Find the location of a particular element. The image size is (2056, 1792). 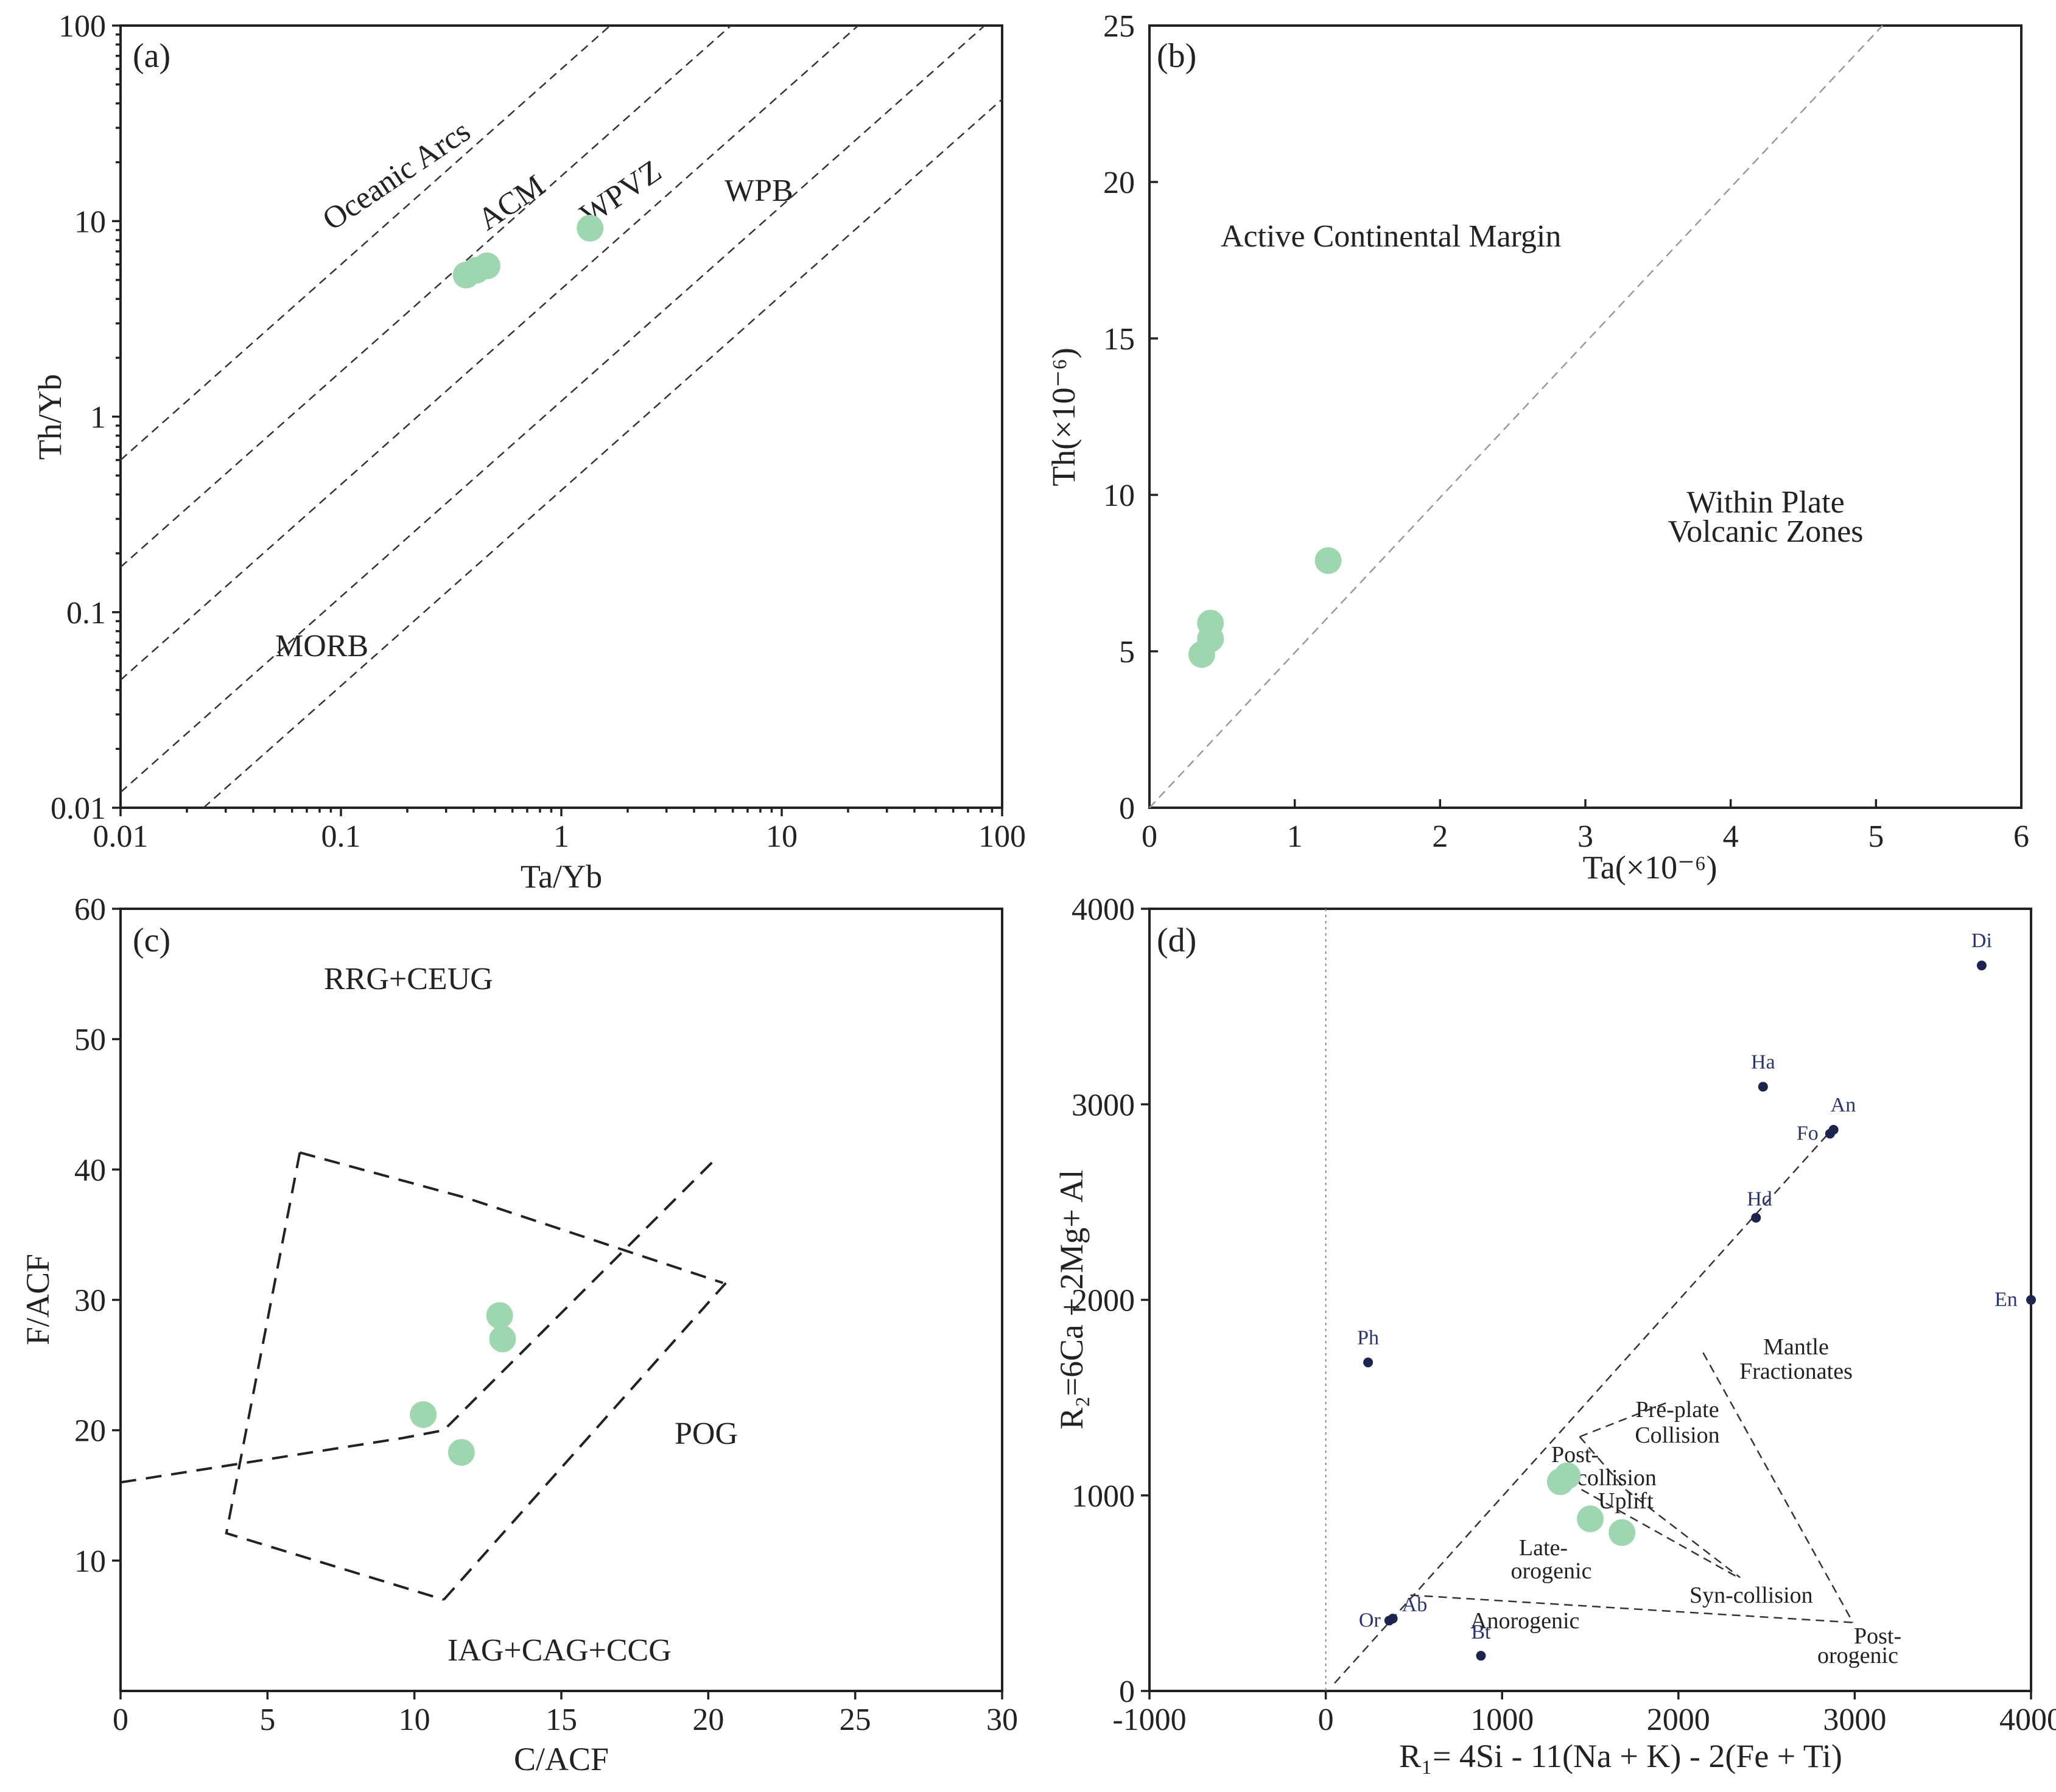

region-iag-cag-ccg: IAG+CAG+CCG is located at coordinates (559, 1650).